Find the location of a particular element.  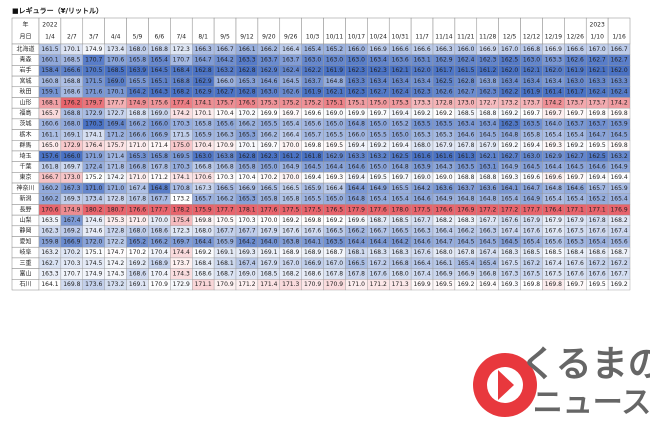

cell-value: 169.6 is located at coordinates (356, 220).